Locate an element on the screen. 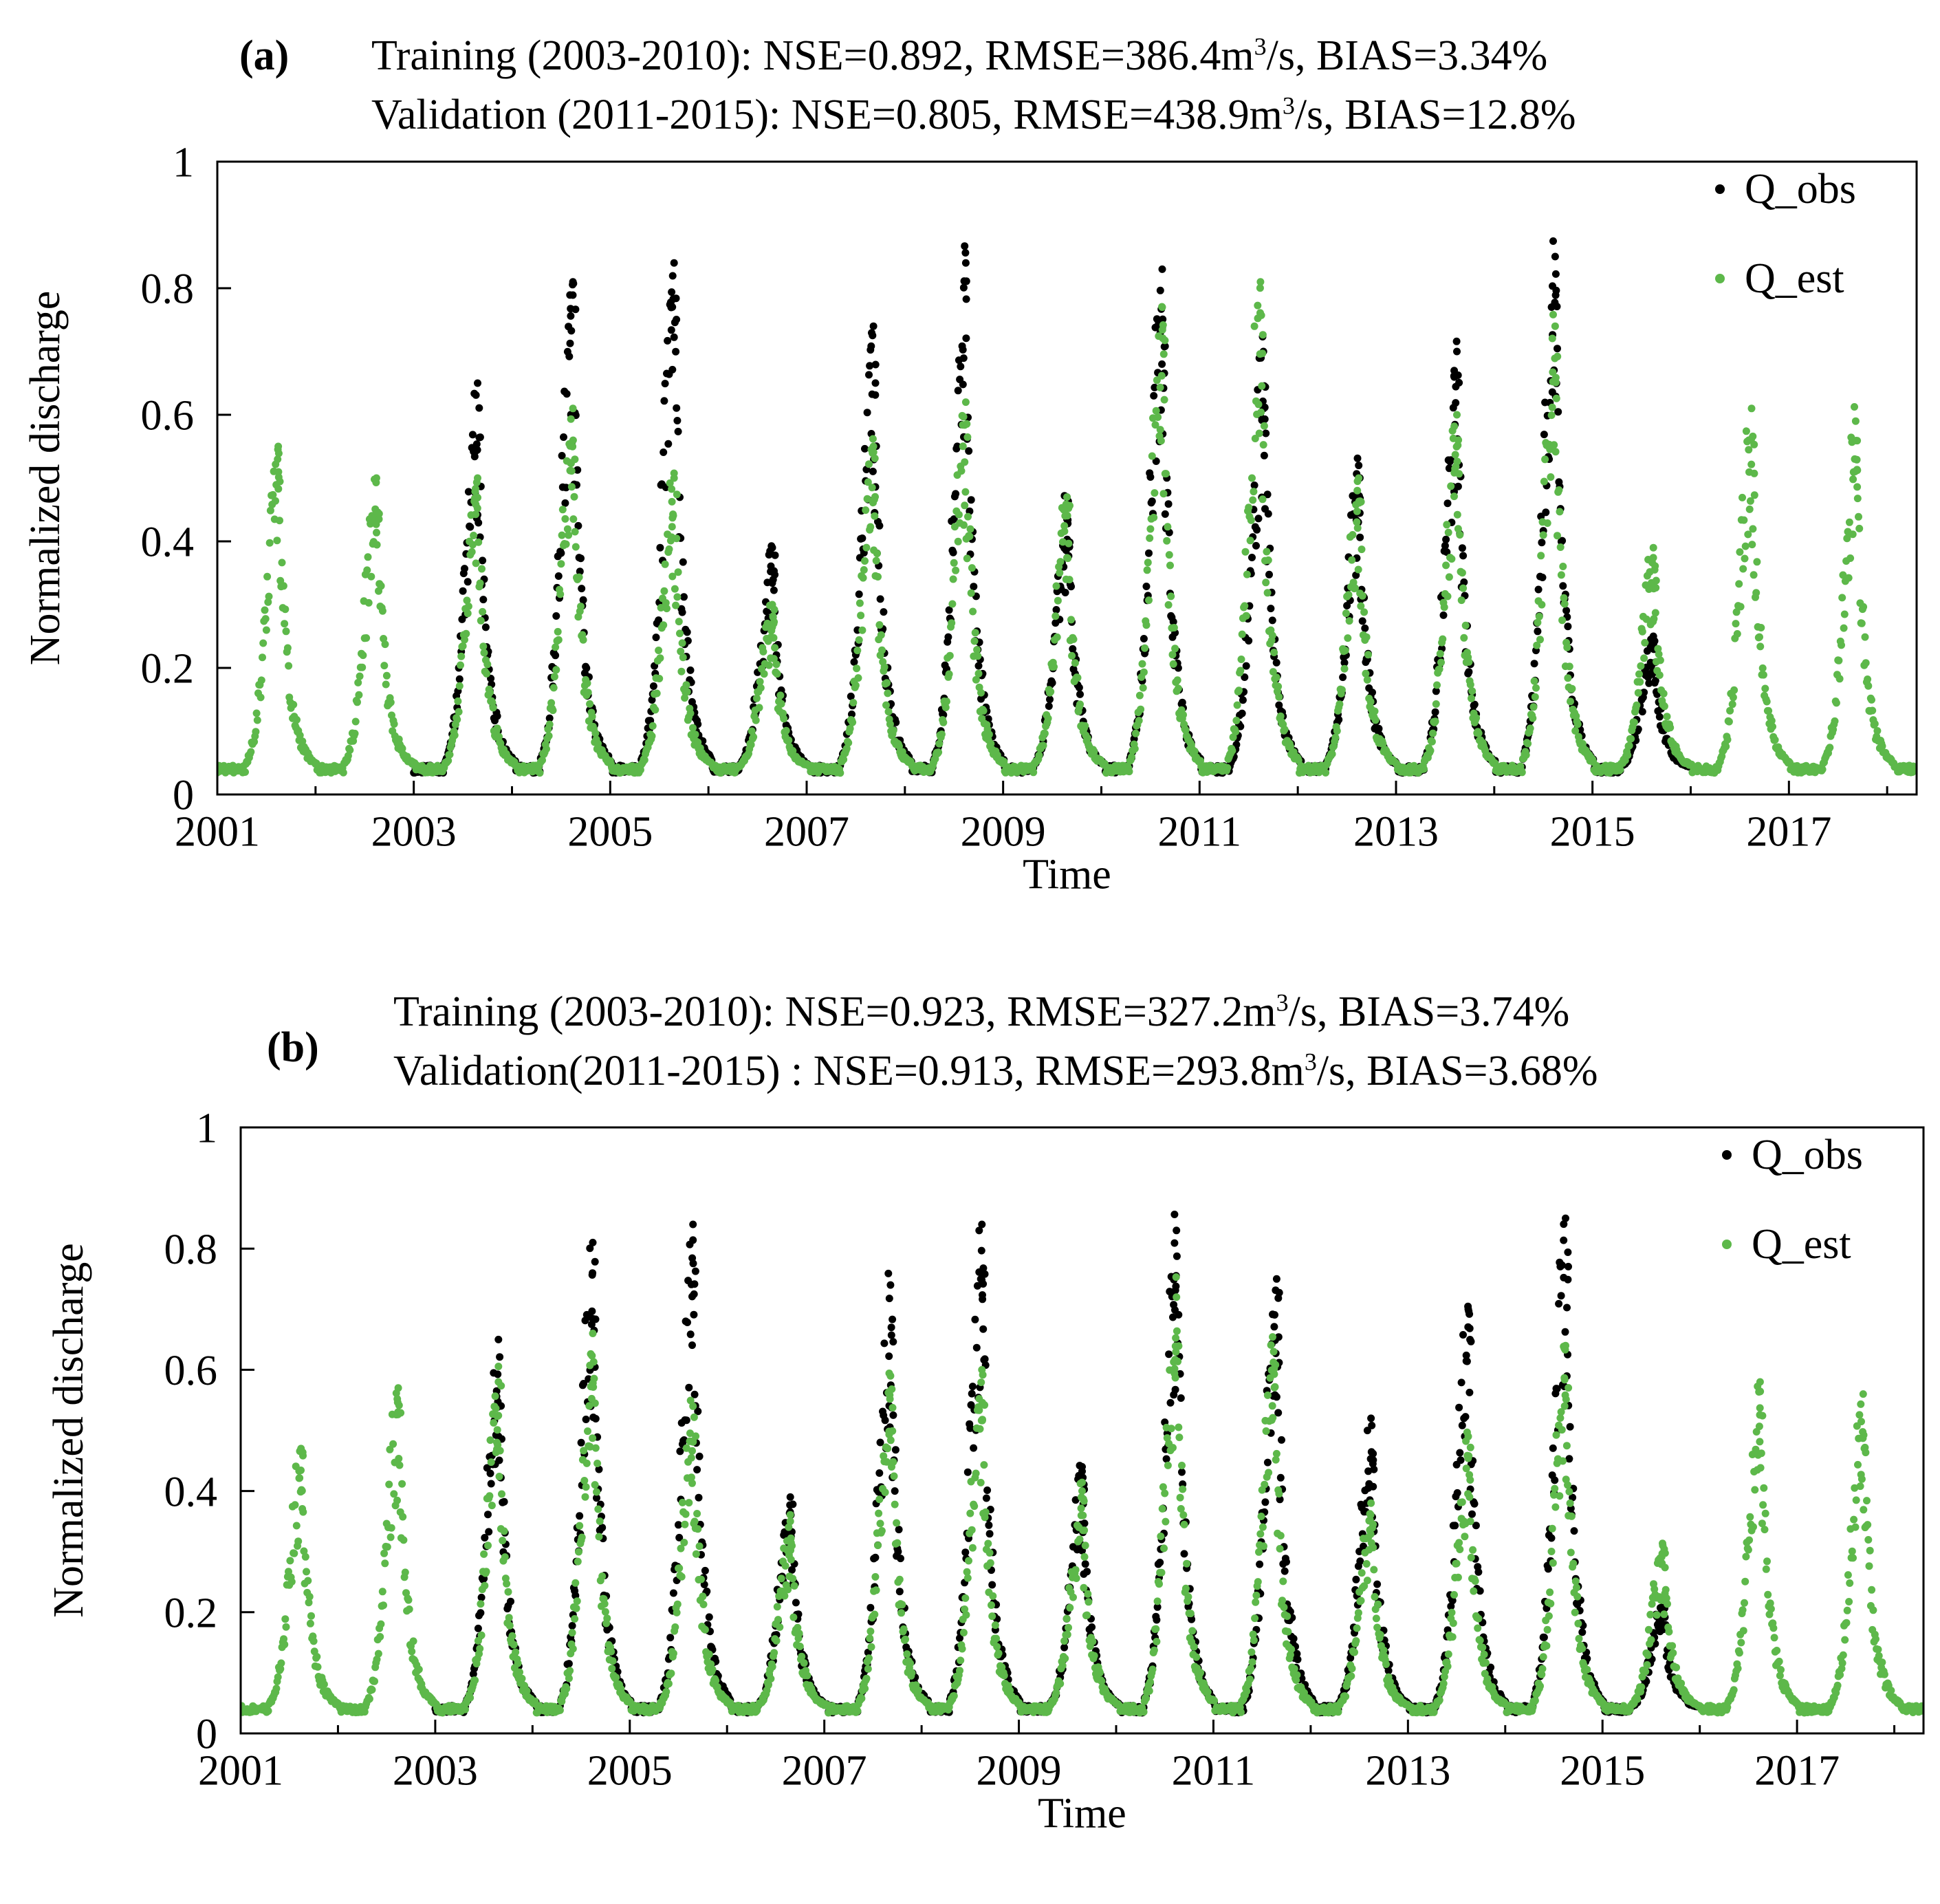 The height and width of the screenshot is (1904, 1940). x-axis-label: Time is located at coordinates (1067, 874).